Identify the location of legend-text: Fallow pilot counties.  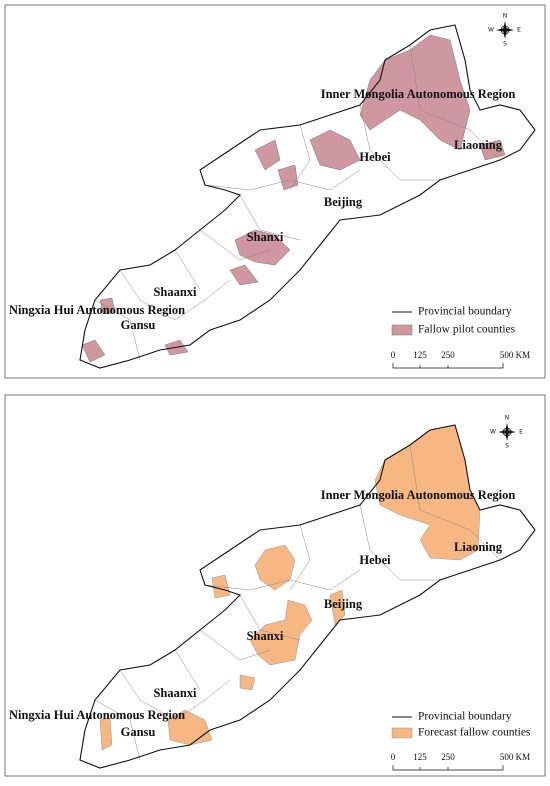
(467, 330).